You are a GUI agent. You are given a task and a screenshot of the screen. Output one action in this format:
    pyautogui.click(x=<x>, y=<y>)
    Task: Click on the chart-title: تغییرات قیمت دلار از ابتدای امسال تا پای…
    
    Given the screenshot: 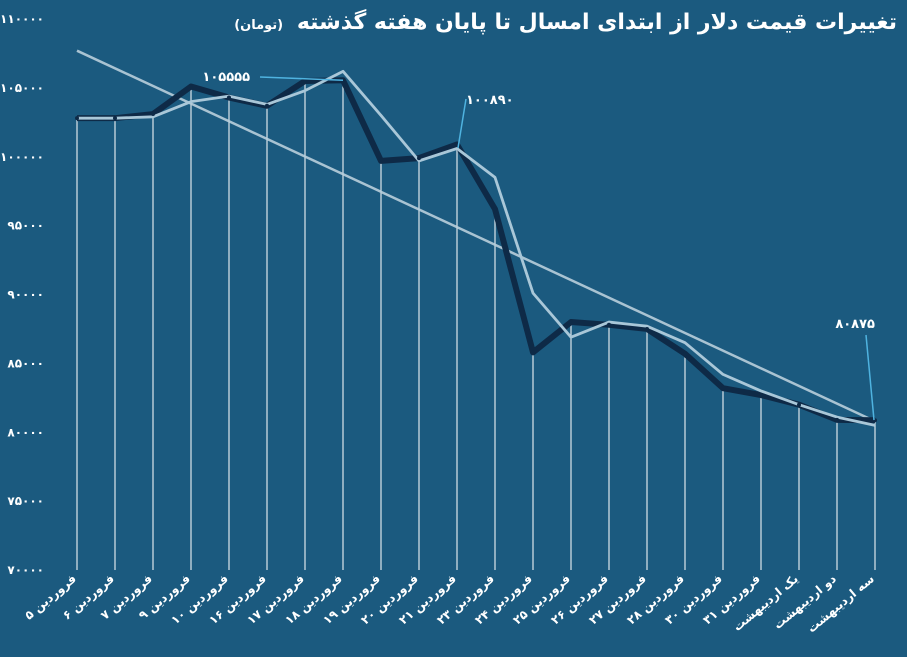 What is the action you would take?
    pyautogui.click(x=565, y=22)
    